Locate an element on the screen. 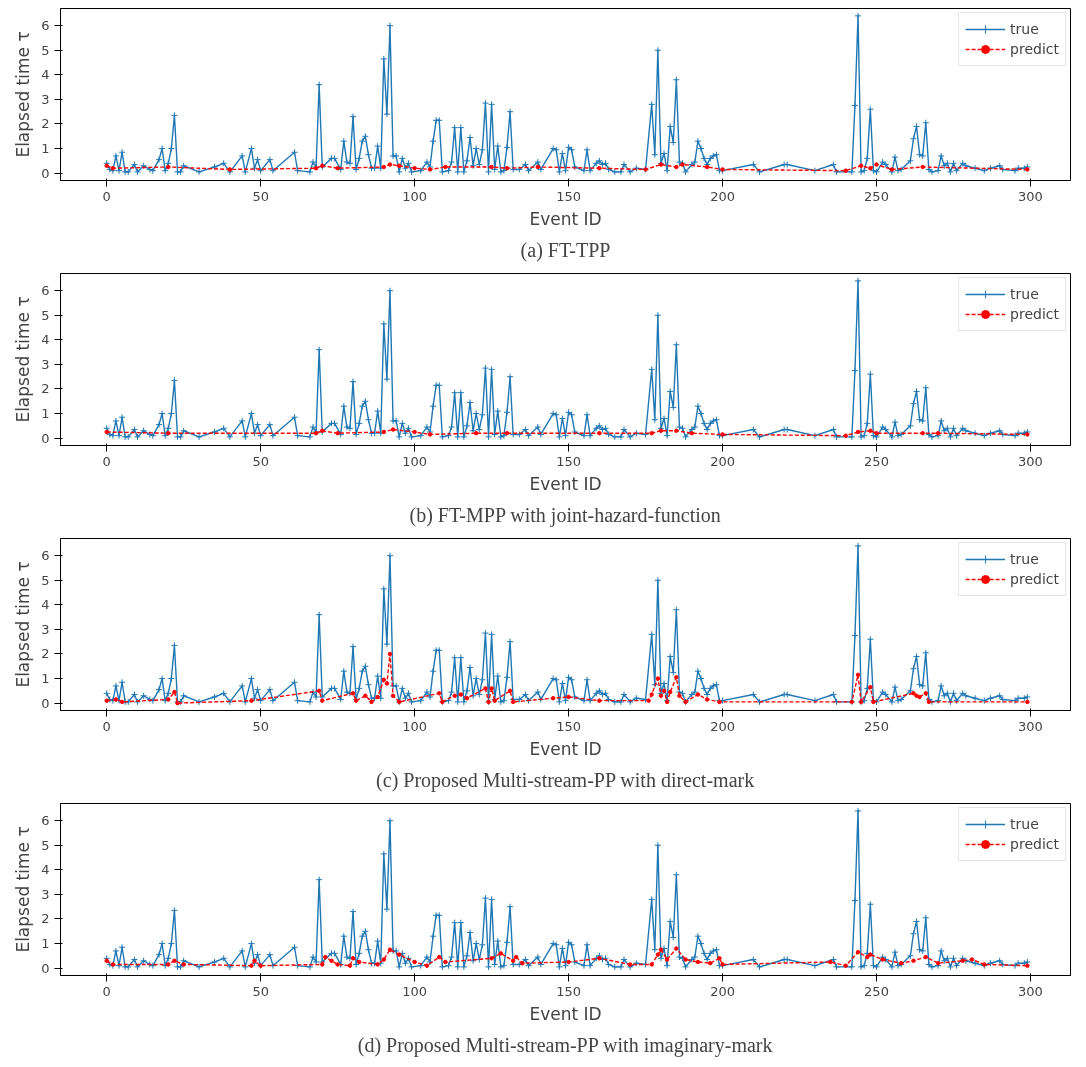 Image resolution: width=1086 pixels, height=1067 pixels. x-tick-label: 50 is located at coordinates (260, 196).